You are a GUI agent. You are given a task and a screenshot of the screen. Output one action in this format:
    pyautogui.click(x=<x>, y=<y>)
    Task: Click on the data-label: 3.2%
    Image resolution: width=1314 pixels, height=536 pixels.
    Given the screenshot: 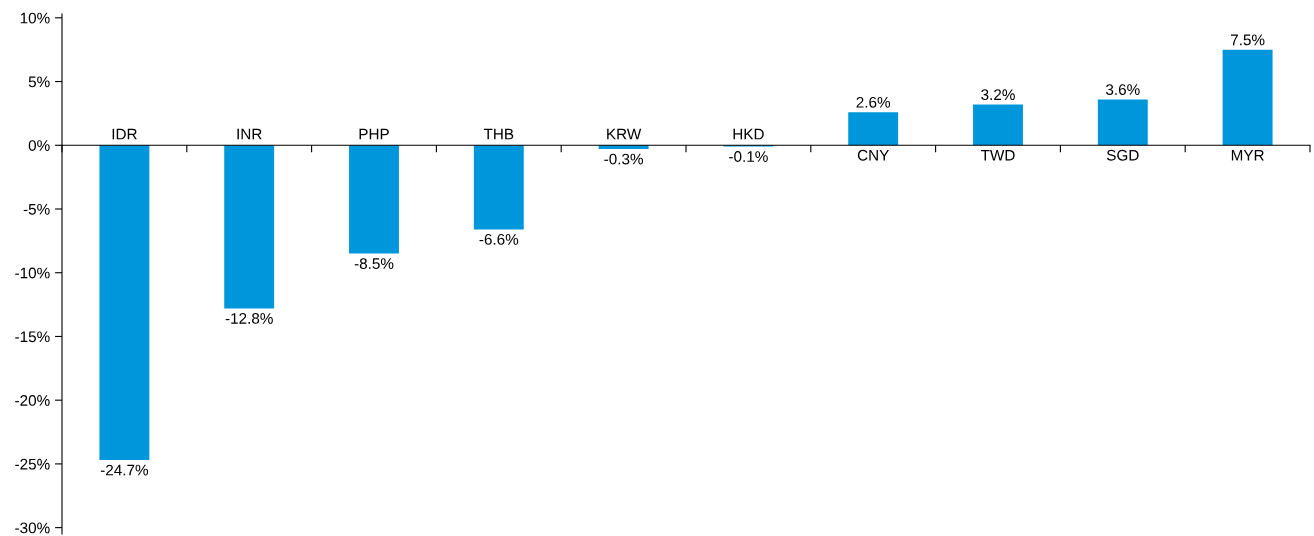 What is the action you would take?
    pyautogui.click(x=998, y=95)
    